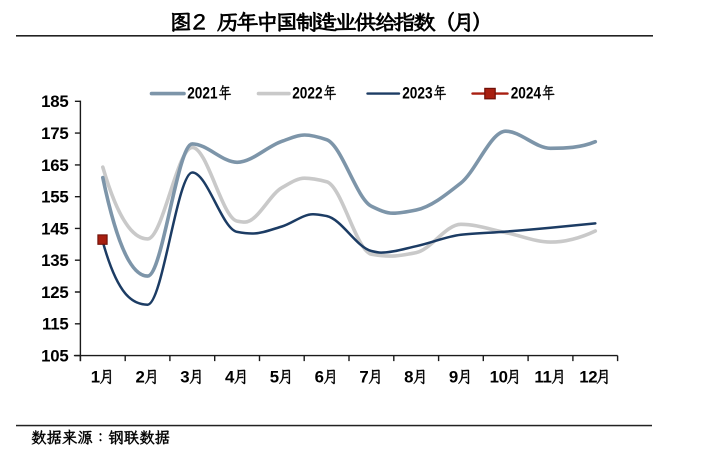 This screenshot has height=456, width=706. What do you see at coordinates (363, 376) in the screenshot?
I see `svg-text: 7` at bounding box center [363, 376].